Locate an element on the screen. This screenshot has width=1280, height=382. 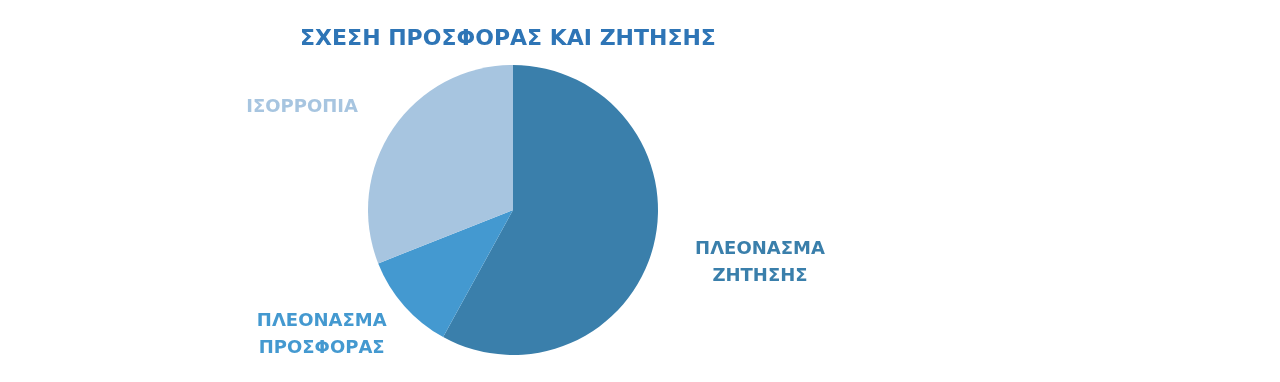
slice-label: ΠΛΕΟΝΑΣΜΑ ΖΗΤΗΣΗΣ is located at coordinates (760, 260).